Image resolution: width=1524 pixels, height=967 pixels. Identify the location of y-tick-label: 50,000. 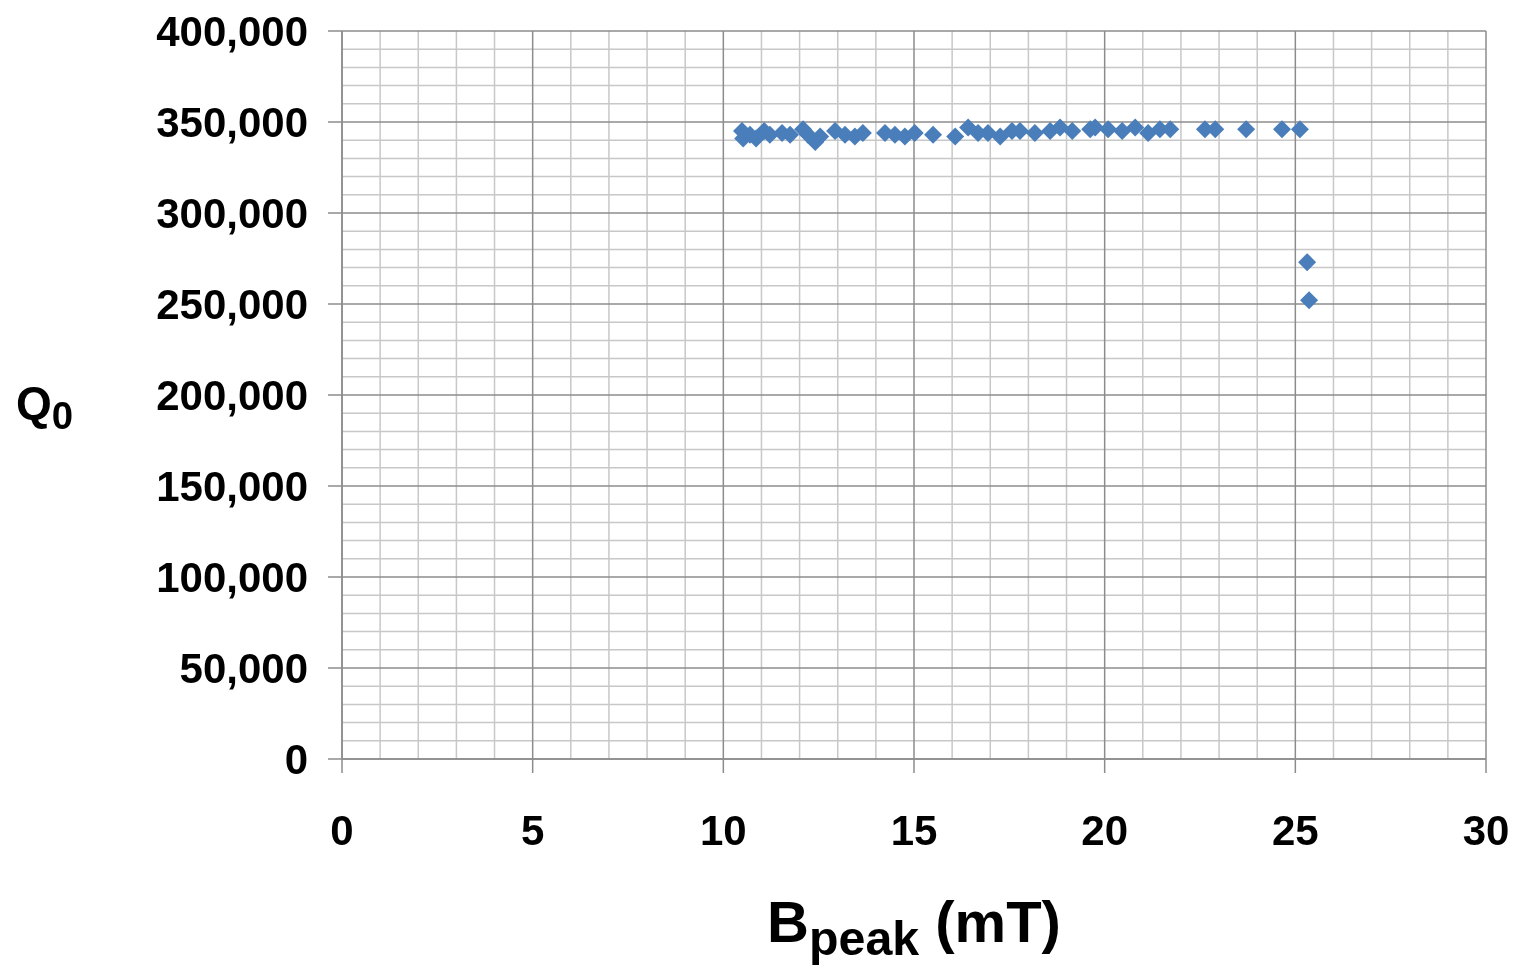
(243, 668).